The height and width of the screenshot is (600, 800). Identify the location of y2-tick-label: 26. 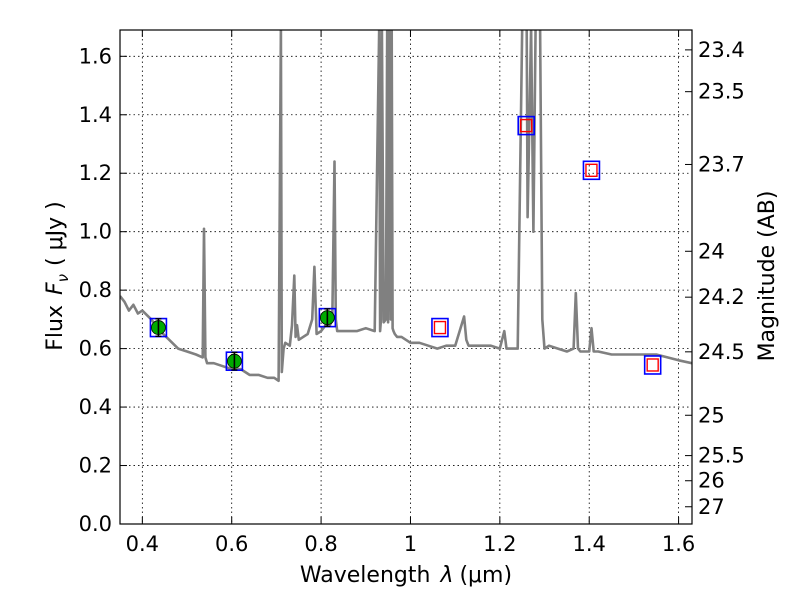
(711, 481).